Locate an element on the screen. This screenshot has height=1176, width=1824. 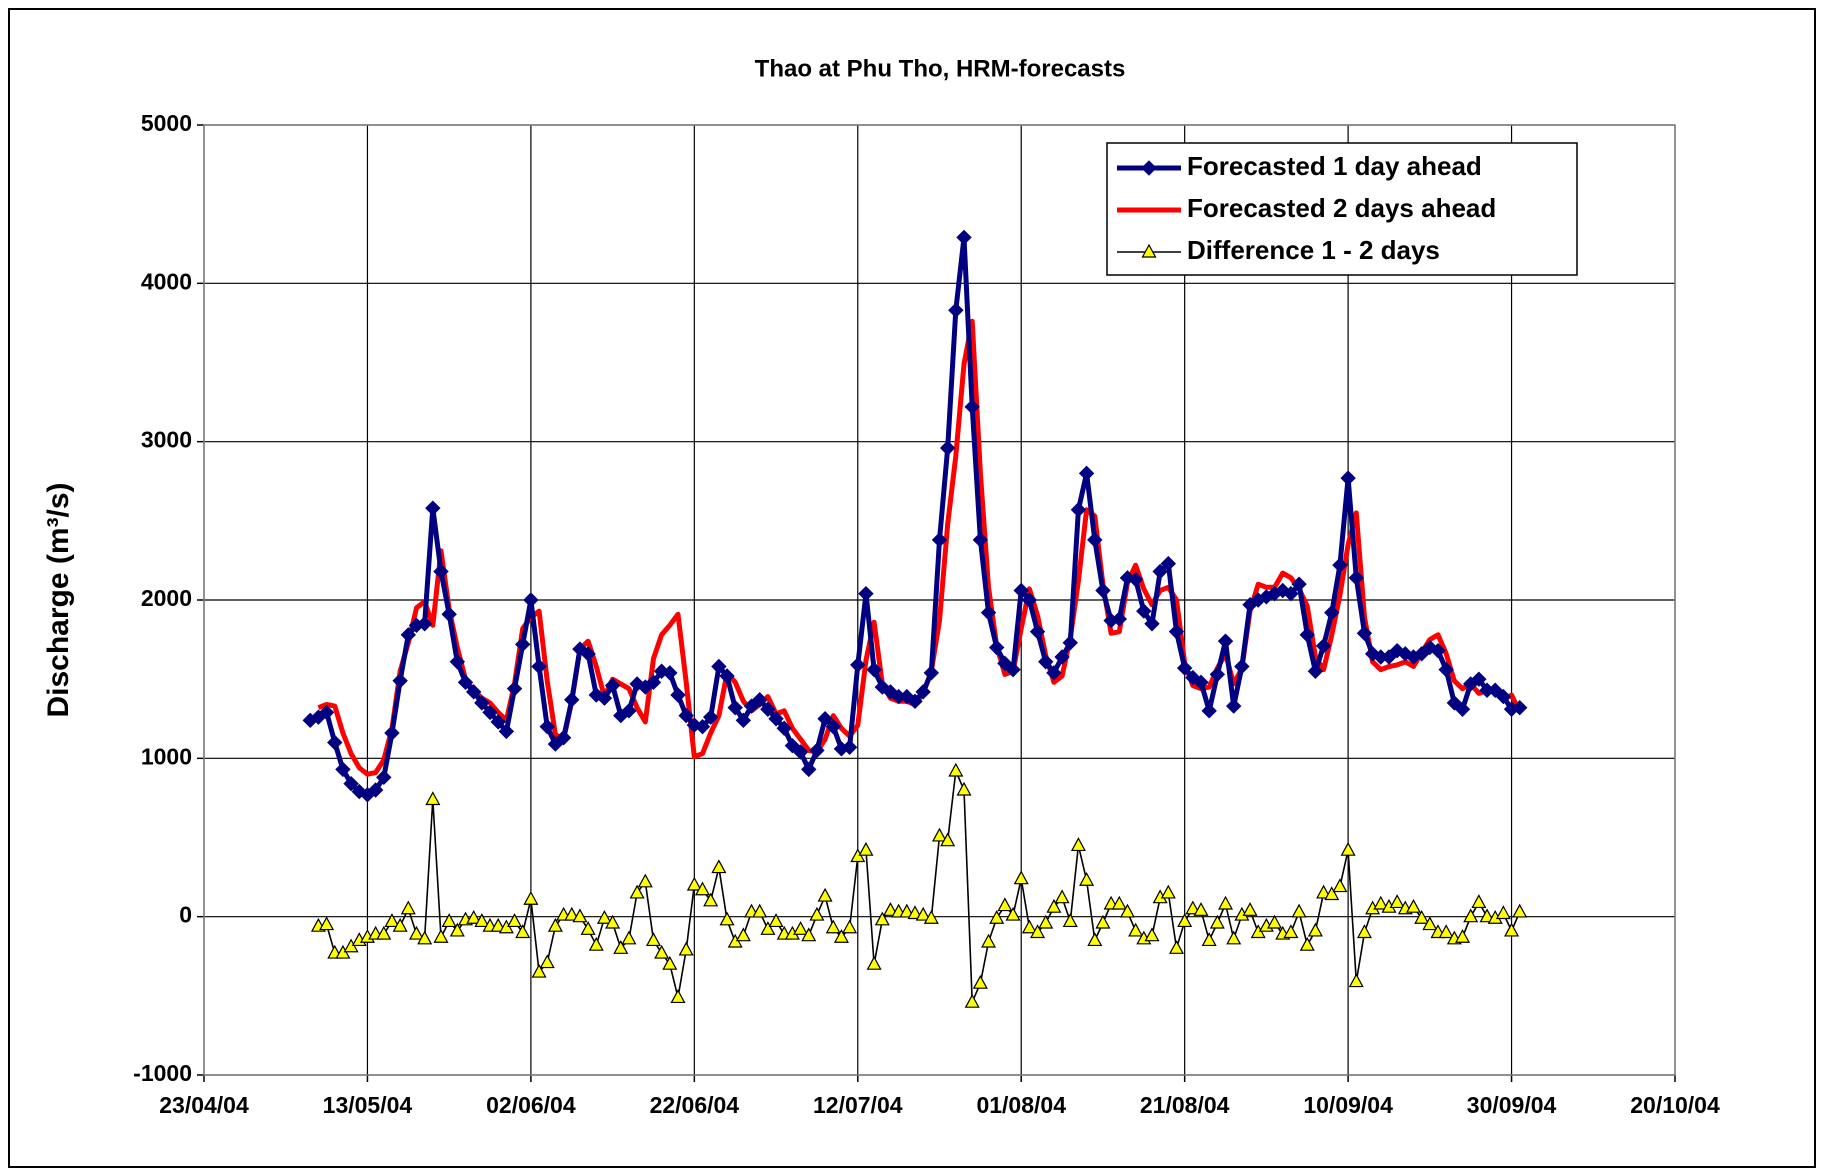
legend-label: Forecasted 2 days ahead is located at coordinates (1341, 208).